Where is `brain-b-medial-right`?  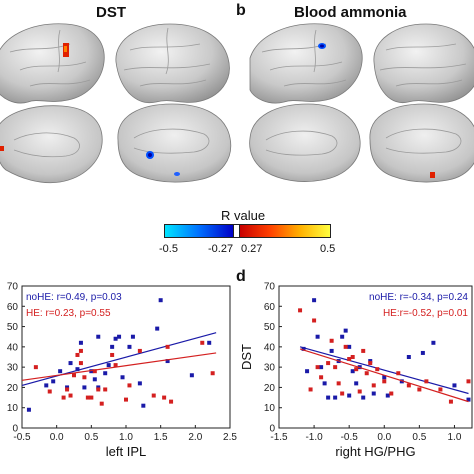
brain-b-medial-right is located at coordinates (421, 143).